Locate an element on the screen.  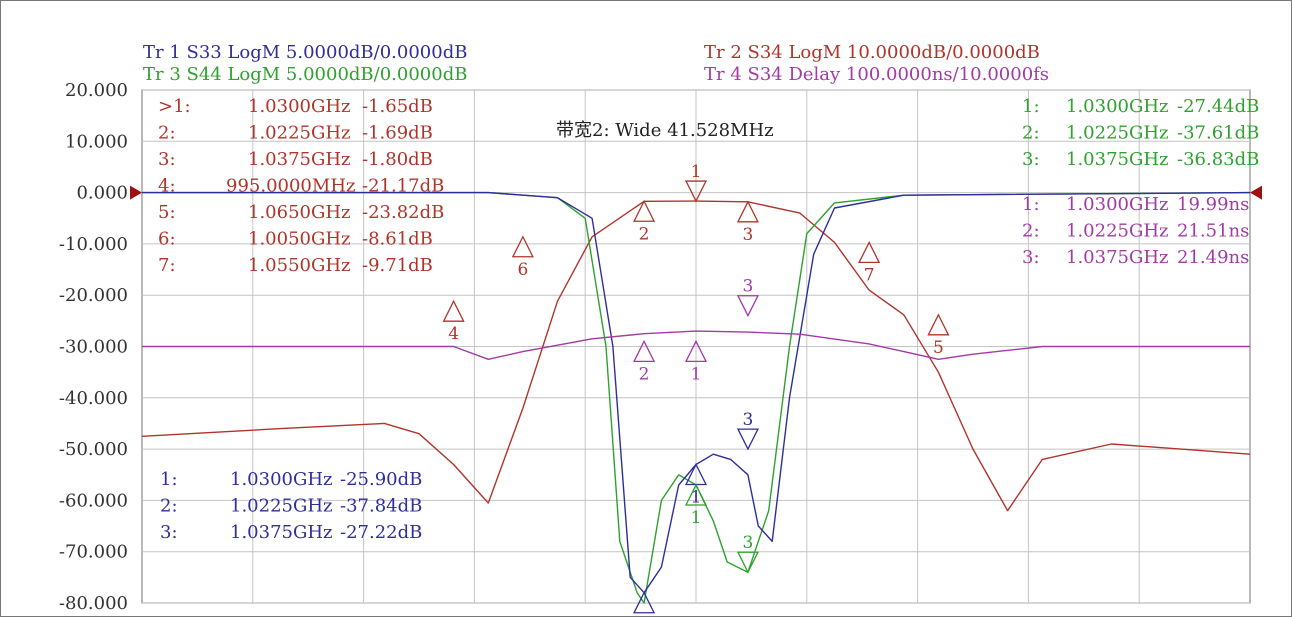
marker-table-id: 5: is located at coordinates (167, 212).